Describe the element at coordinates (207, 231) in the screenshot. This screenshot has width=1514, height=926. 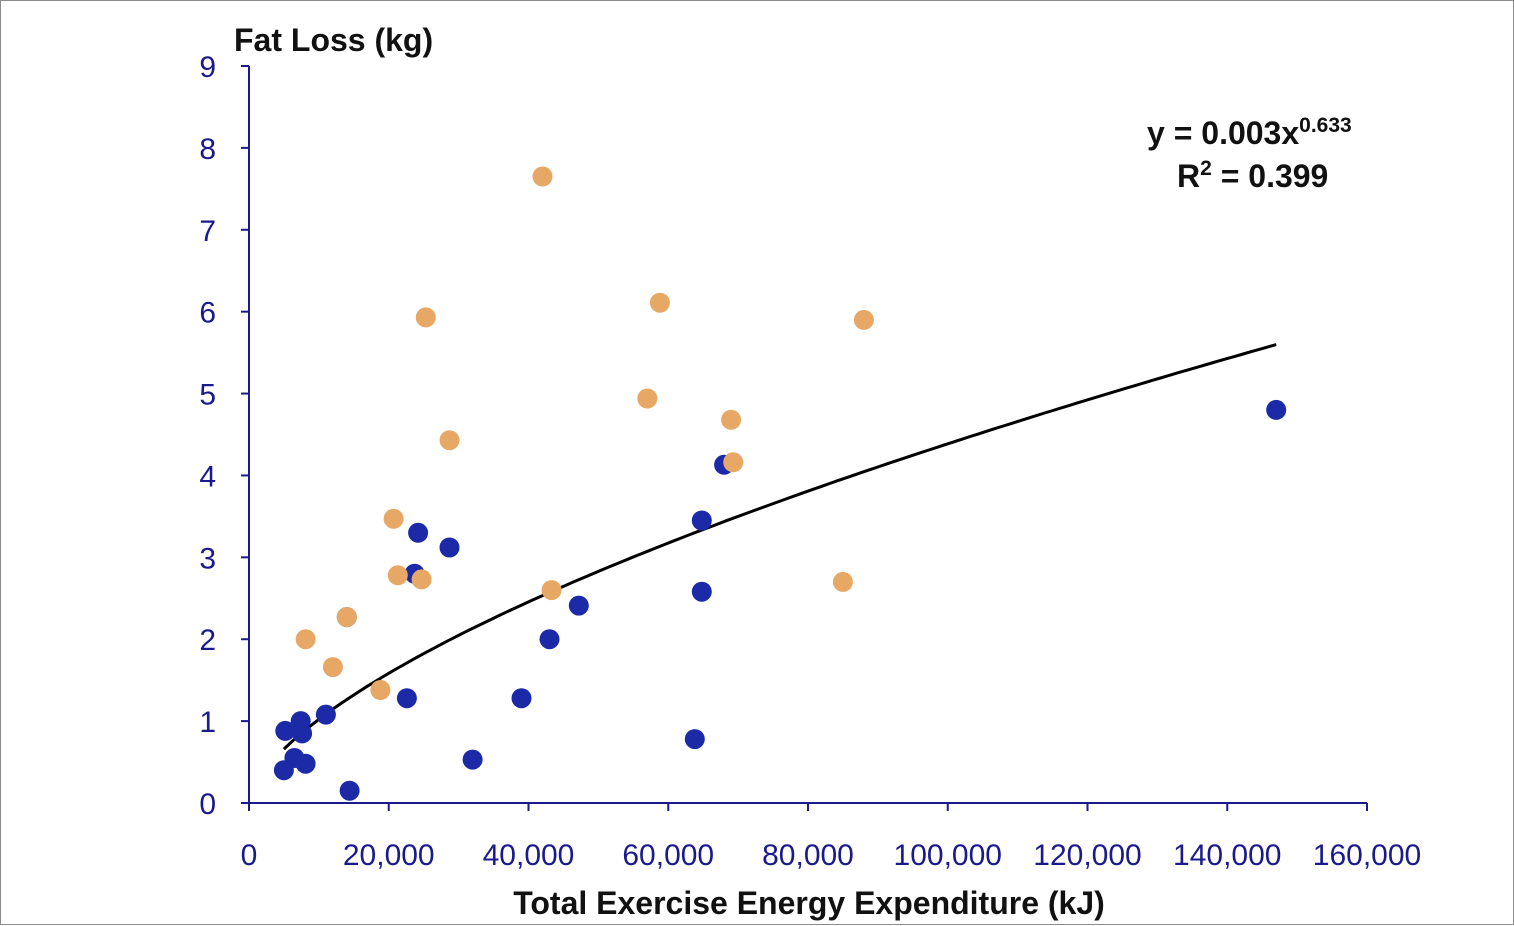
I see `y-tick-label: 7` at that location.